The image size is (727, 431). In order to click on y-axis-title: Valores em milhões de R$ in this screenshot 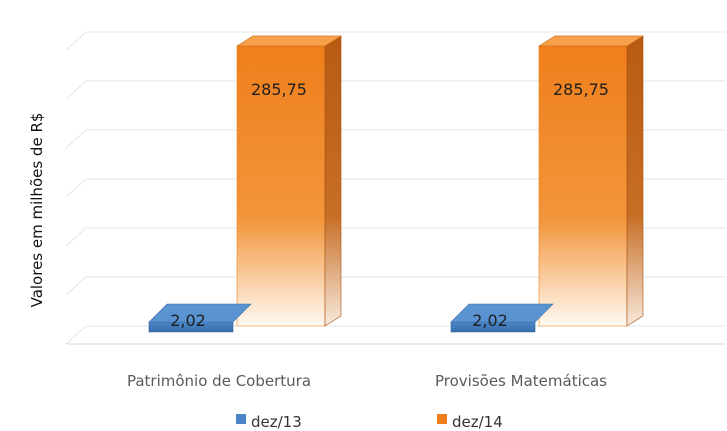, I will do `click(37, 210)`.